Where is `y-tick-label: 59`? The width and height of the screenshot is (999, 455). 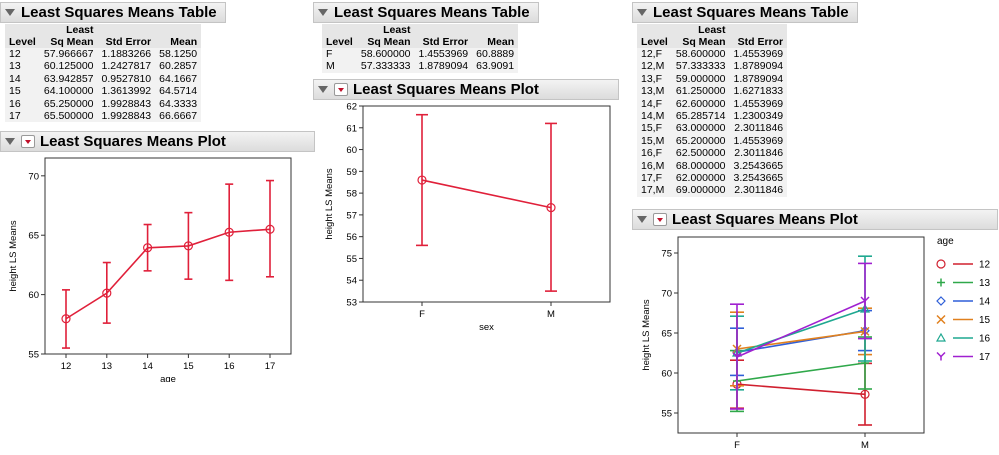 y-tick-label: 59 is located at coordinates (351, 172).